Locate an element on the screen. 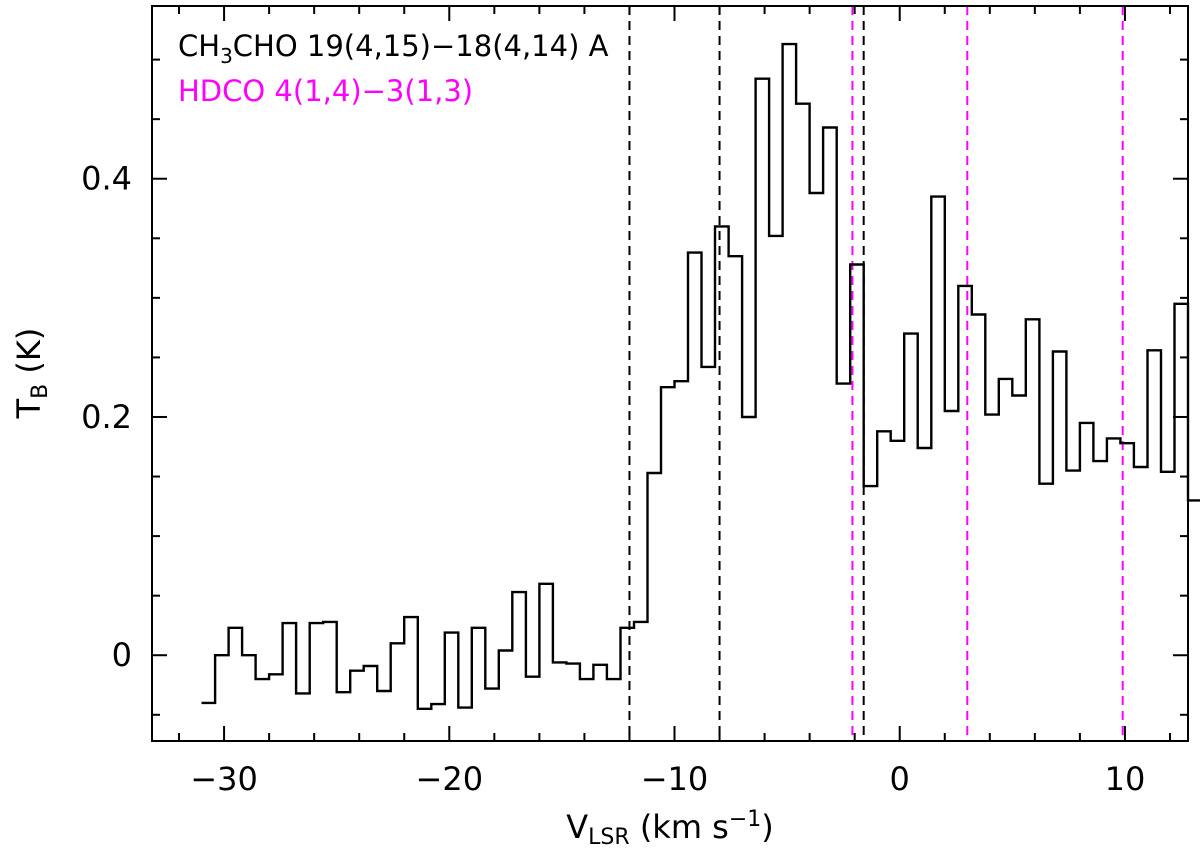 The image size is (1200, 852). legend-subscript: 3 is located at coordinates (226, 56).